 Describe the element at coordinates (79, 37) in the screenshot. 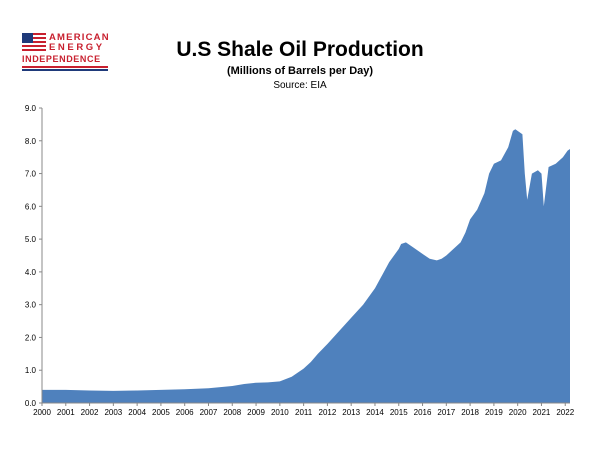

I see `logo-line-1: AMERICAN` at that location.